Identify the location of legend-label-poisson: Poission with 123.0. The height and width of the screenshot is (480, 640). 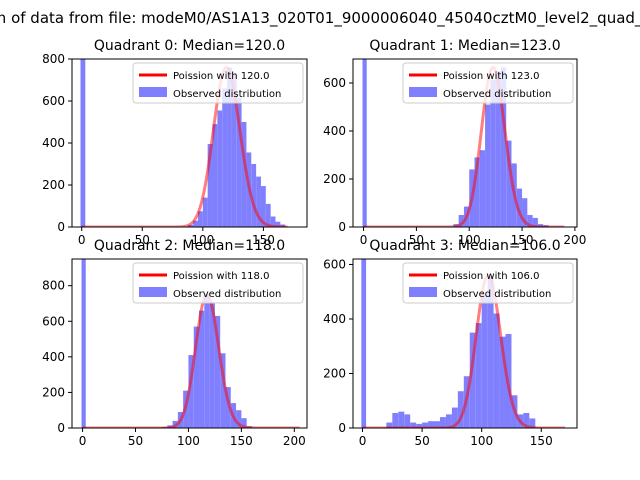
(491, 76).